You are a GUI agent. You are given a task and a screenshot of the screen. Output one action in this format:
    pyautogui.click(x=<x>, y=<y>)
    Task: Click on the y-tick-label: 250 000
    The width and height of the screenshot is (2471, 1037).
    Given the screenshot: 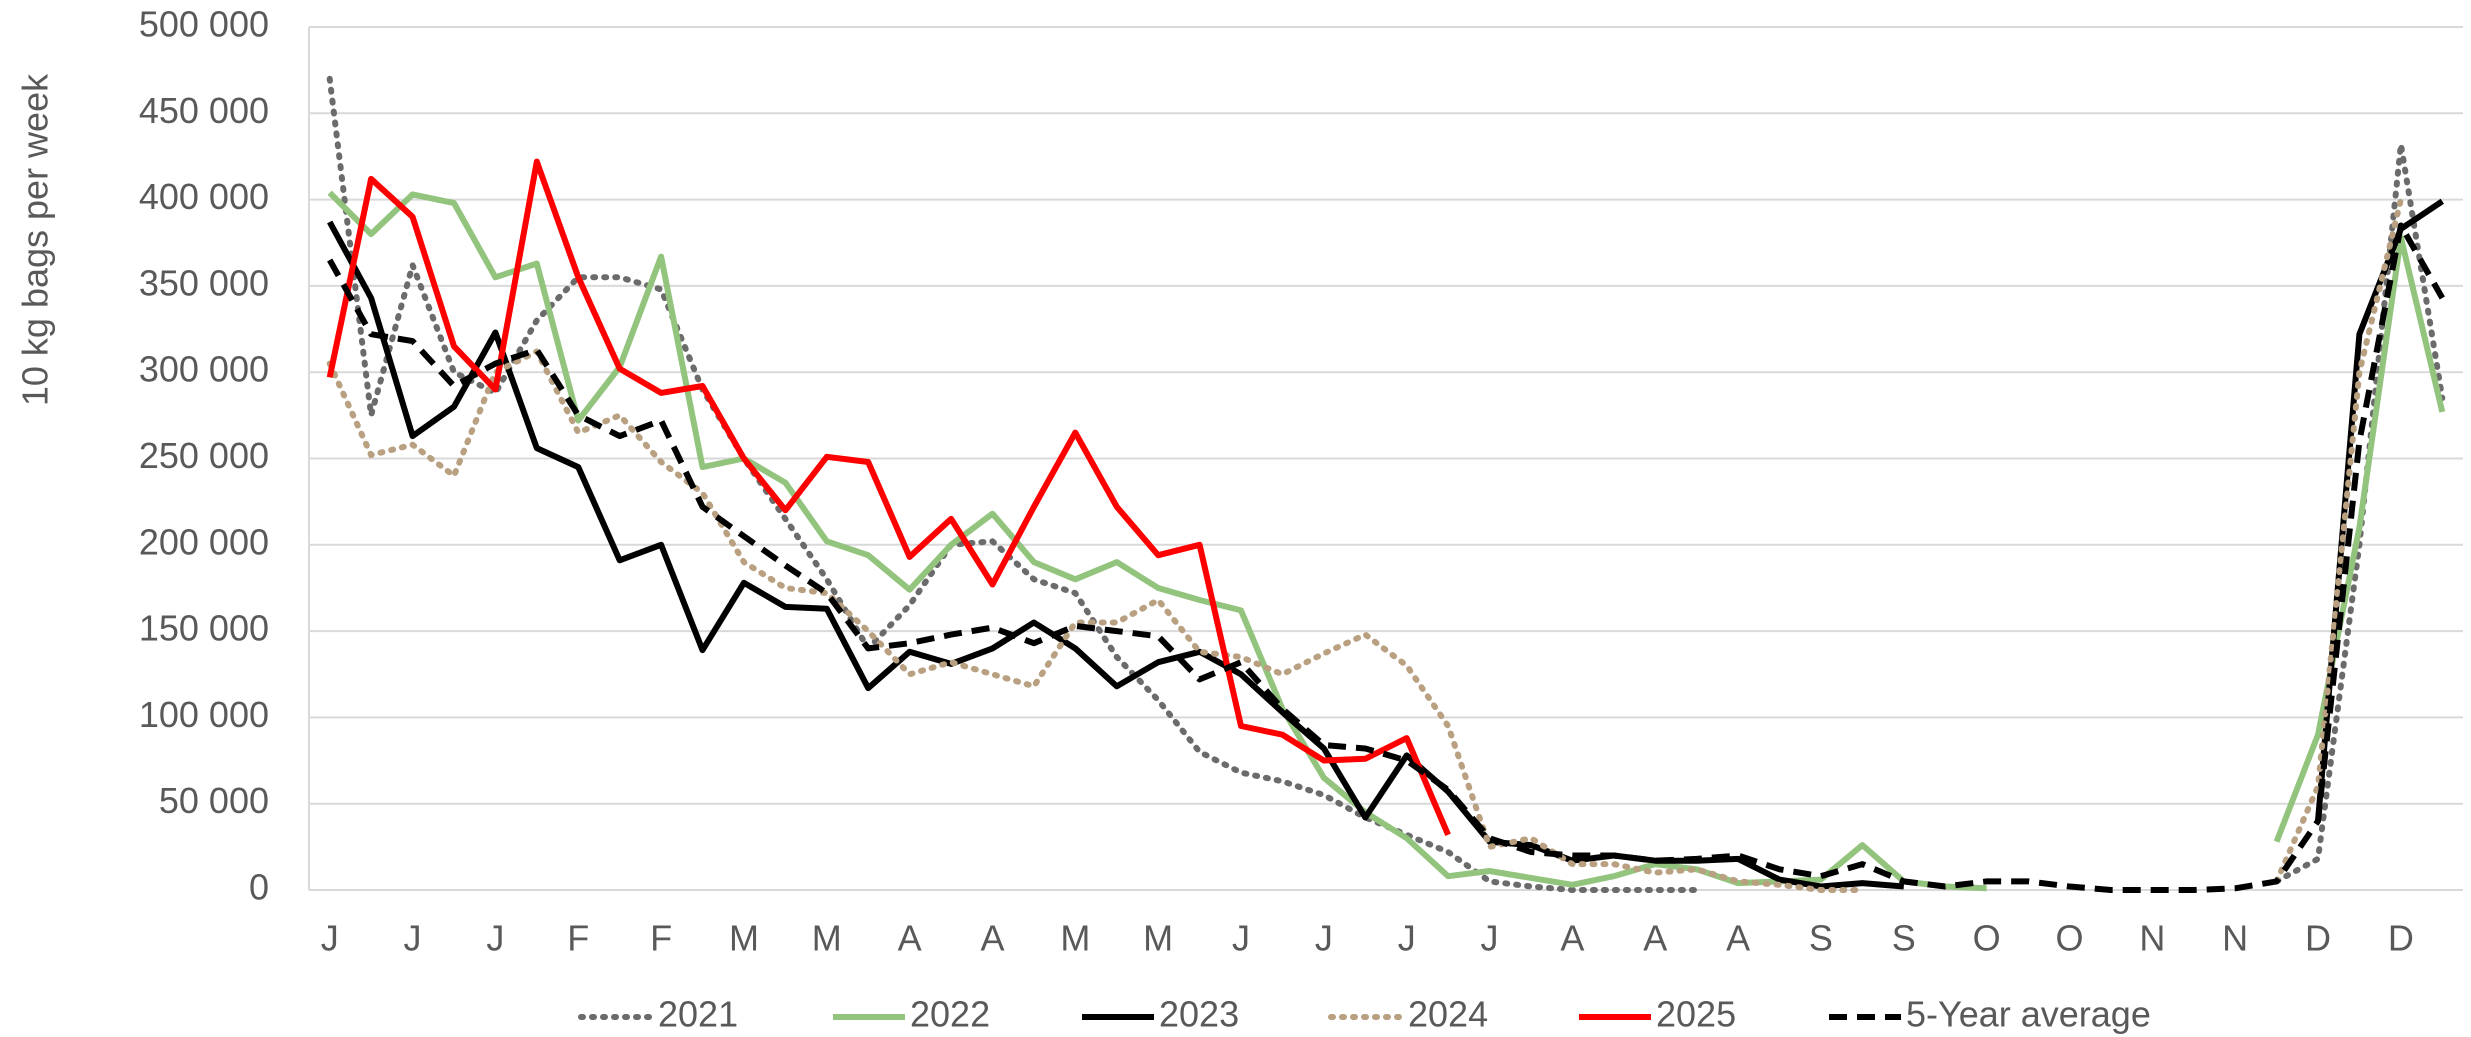 What is the action you would take?
    pyautogui.click(x=204, y=455)
    